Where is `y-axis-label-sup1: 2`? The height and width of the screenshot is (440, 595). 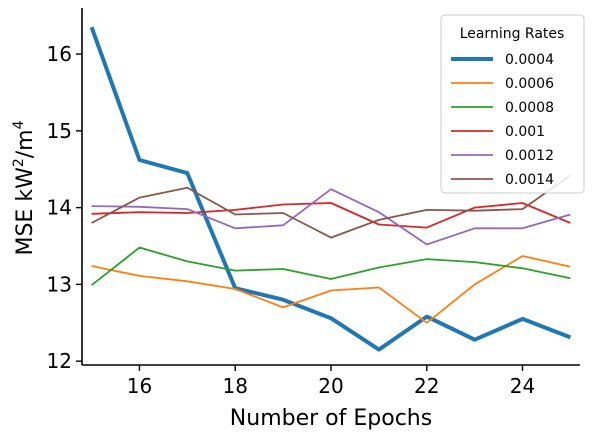
y-axis-label-sup1: 2 is located at coordinates (19, 162).